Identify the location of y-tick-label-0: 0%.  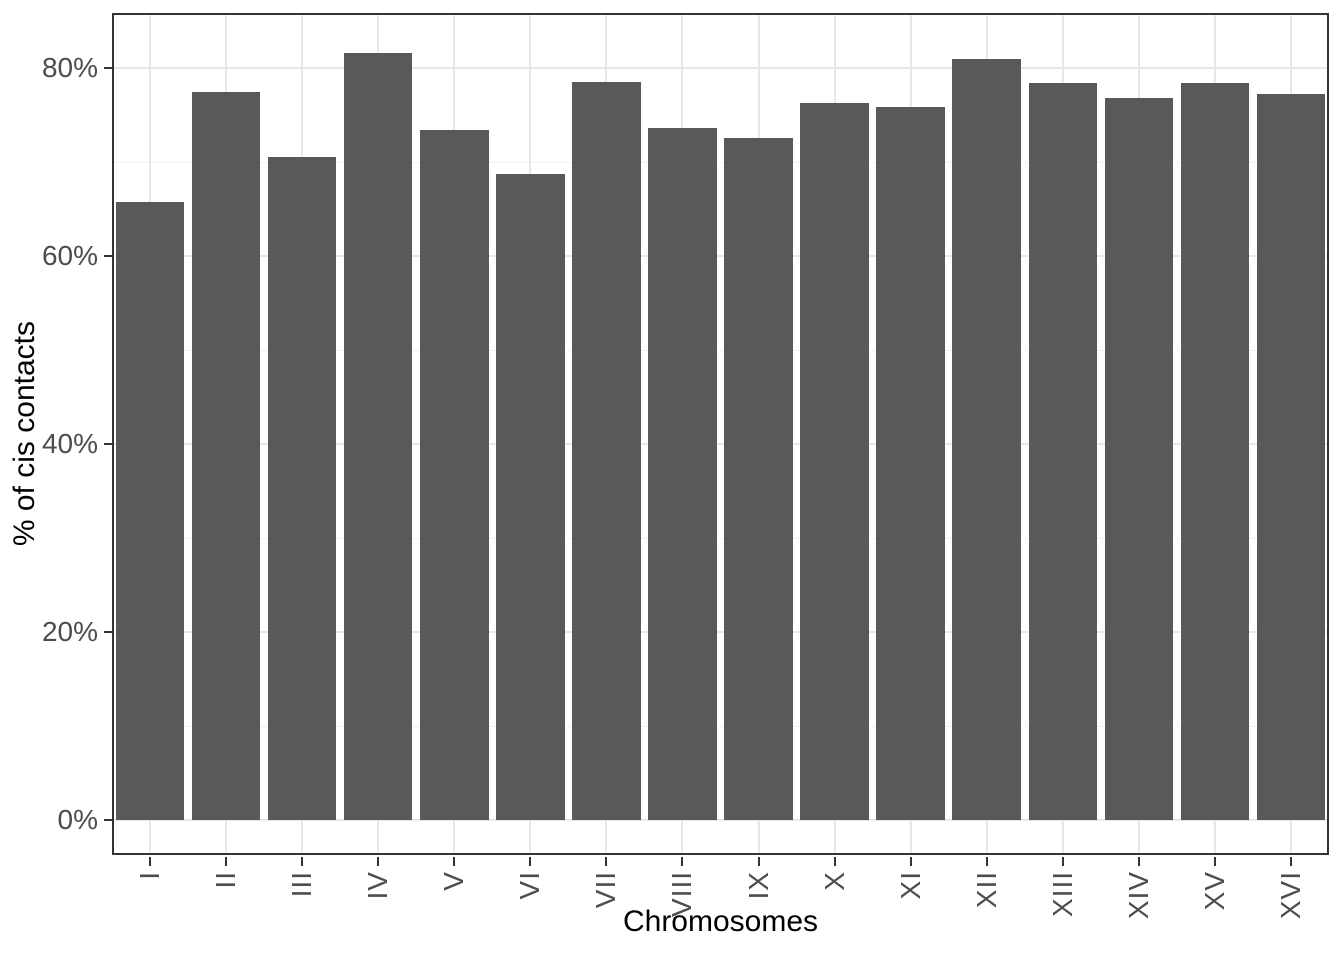
(77, 819).